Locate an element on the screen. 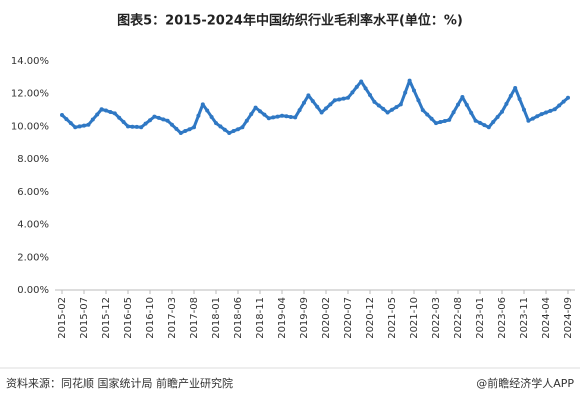 Image resolution: width=580 pixels, height=403 pixels. x-tick-label: 2019-04 is located at coordinates (282, 318).